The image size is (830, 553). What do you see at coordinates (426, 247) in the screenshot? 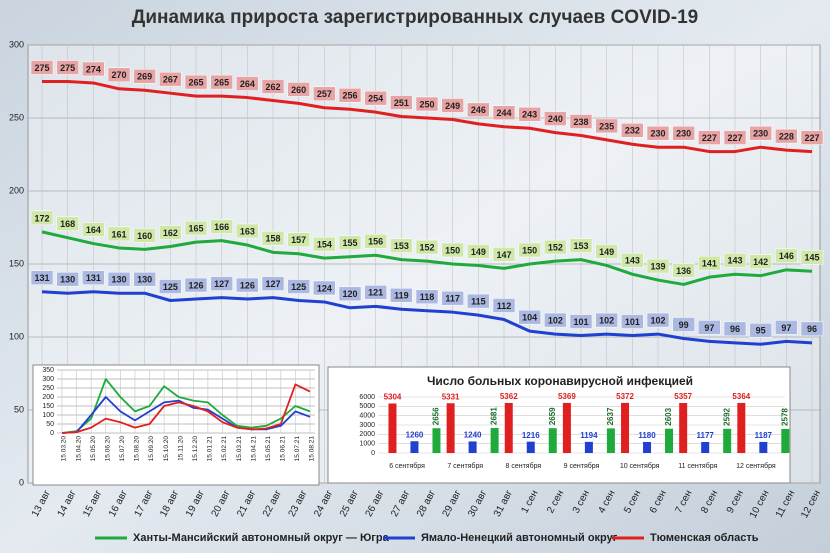
I see `data-label: 152` at bounding box center [426, 247].